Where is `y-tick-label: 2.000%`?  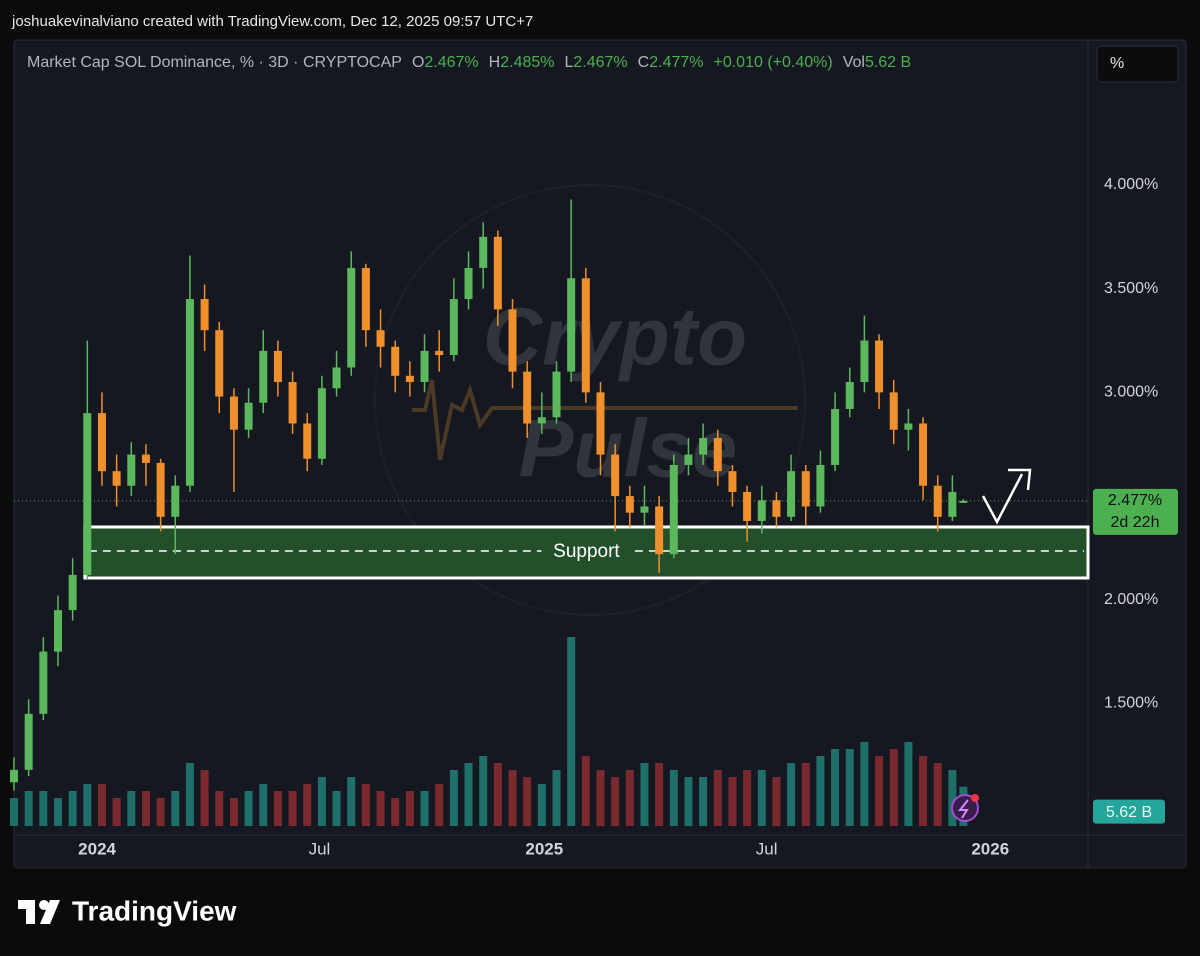 y-tick-label: 2.000% is located at coordinates (1131, 599).